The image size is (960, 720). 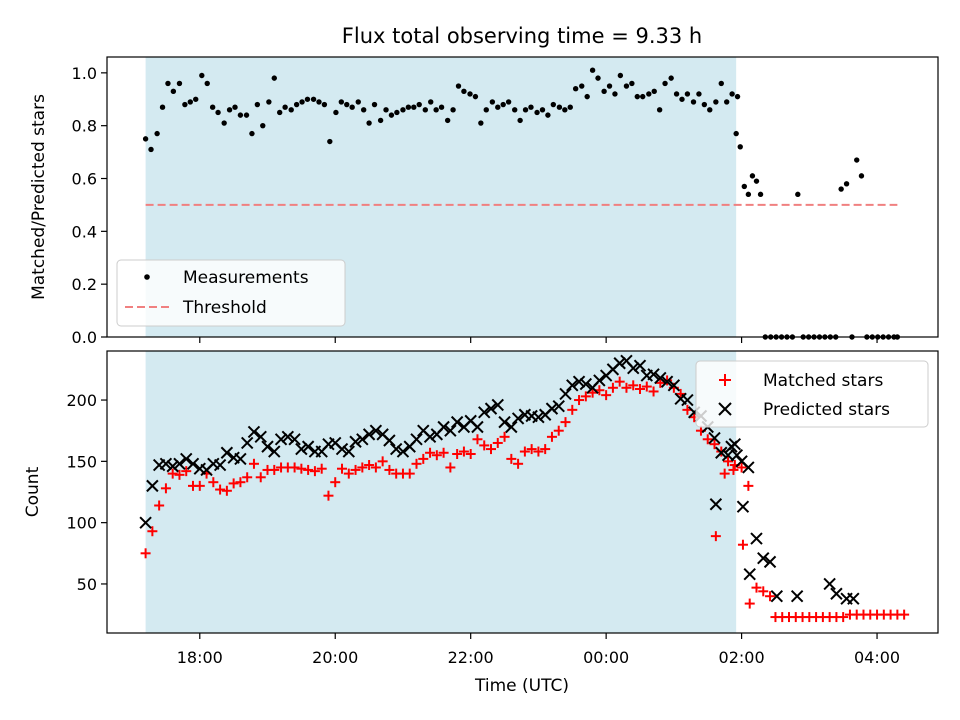 What do you see at coordinates (471, 657) in the screenshot?
I see `x-tick-label: 22:00` at bounding box center [471, 657].